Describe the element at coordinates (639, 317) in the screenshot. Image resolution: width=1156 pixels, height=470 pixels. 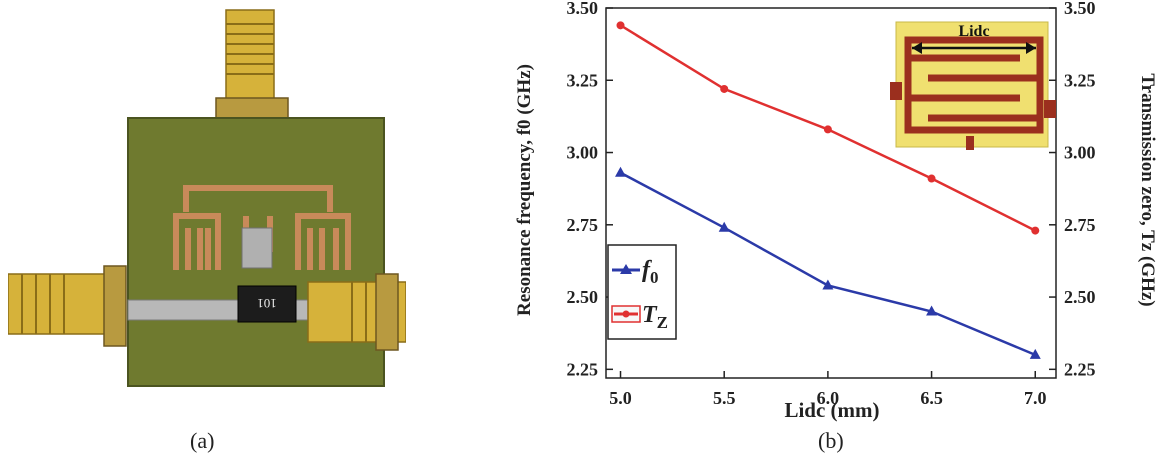
I see `legend-item-tz: TZ` at that location.